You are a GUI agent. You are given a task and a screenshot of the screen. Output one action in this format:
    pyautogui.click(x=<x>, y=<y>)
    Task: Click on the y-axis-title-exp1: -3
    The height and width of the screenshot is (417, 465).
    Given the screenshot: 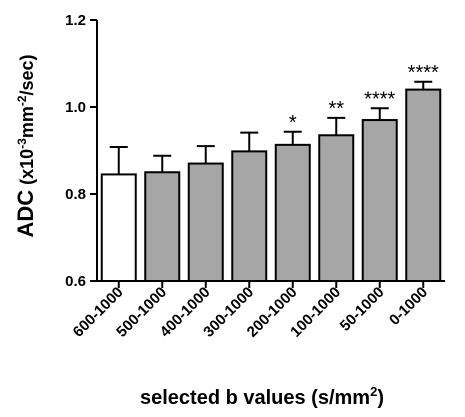 What is the action you would take?
    pyautogui.click(x=22, y=143)
    